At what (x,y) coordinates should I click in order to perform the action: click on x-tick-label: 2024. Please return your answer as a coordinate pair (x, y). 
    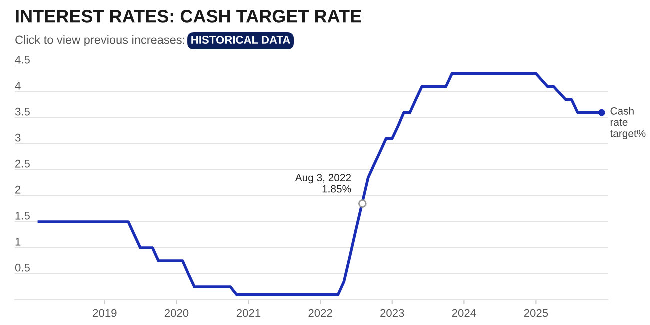
    Looking at the image, I should click on (464, 313).